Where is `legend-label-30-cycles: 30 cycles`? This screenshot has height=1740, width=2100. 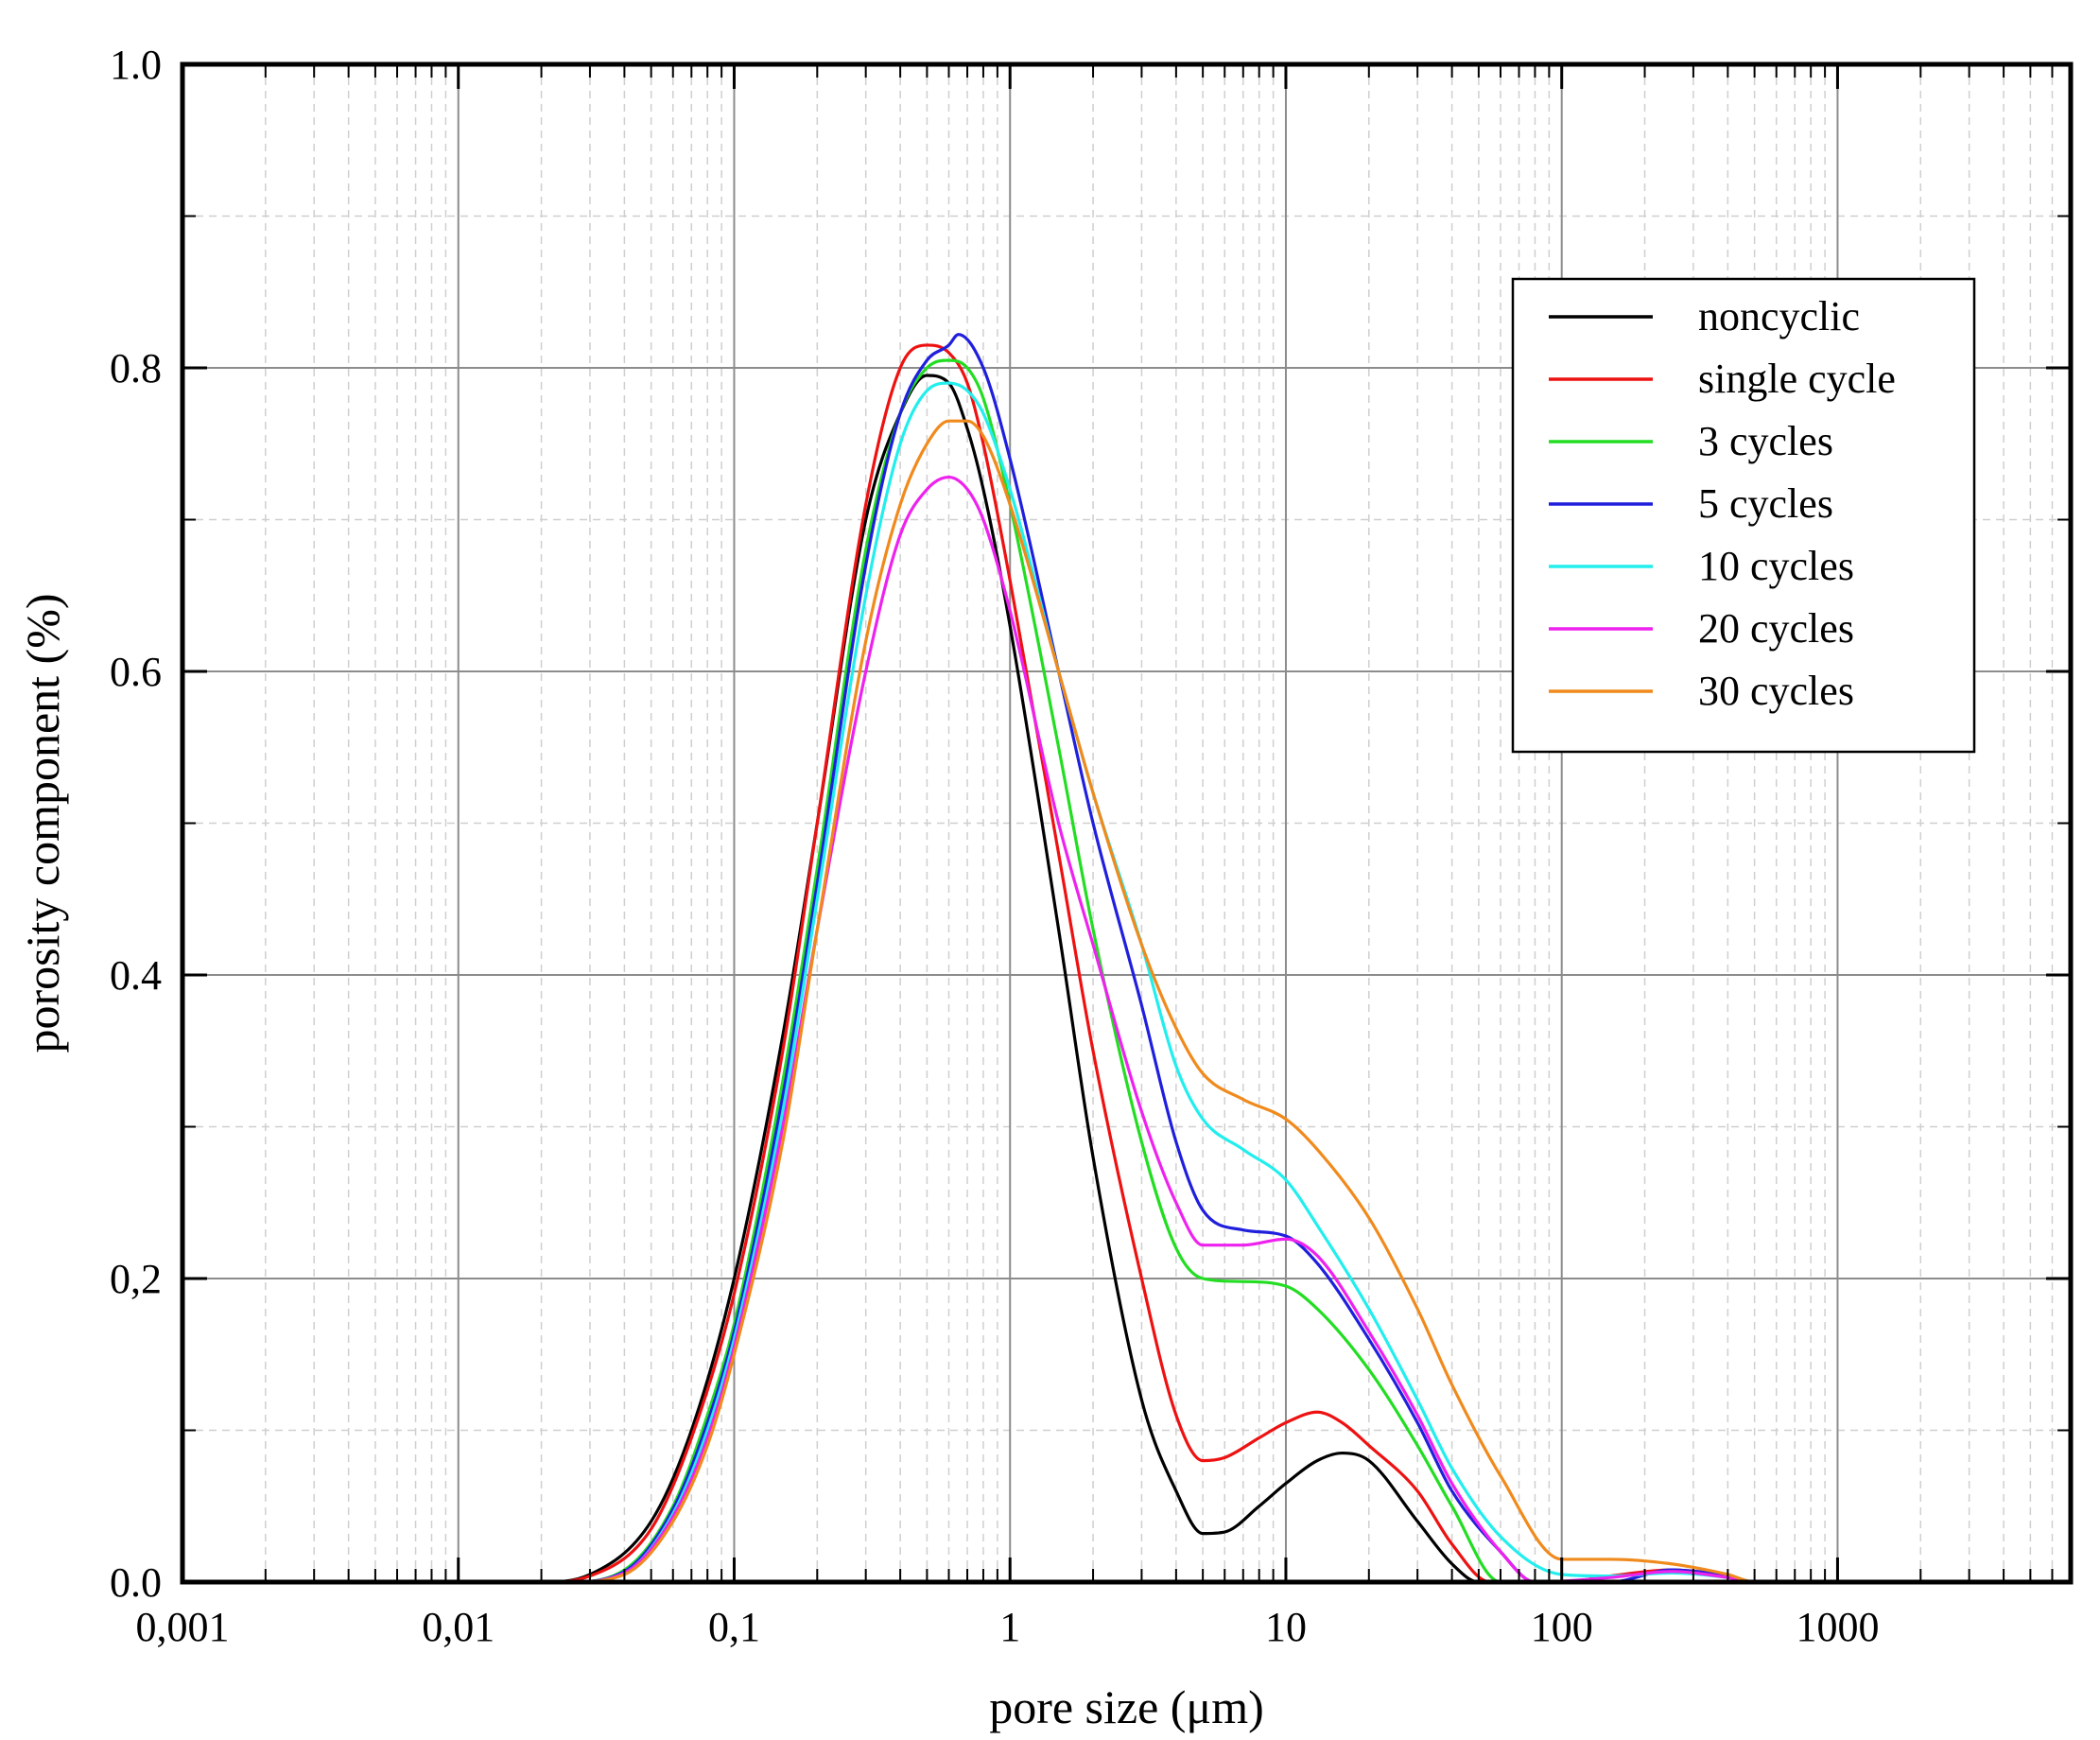
legend-label-30-cycles: 30 cycles is located at coordinates (1776, 691).